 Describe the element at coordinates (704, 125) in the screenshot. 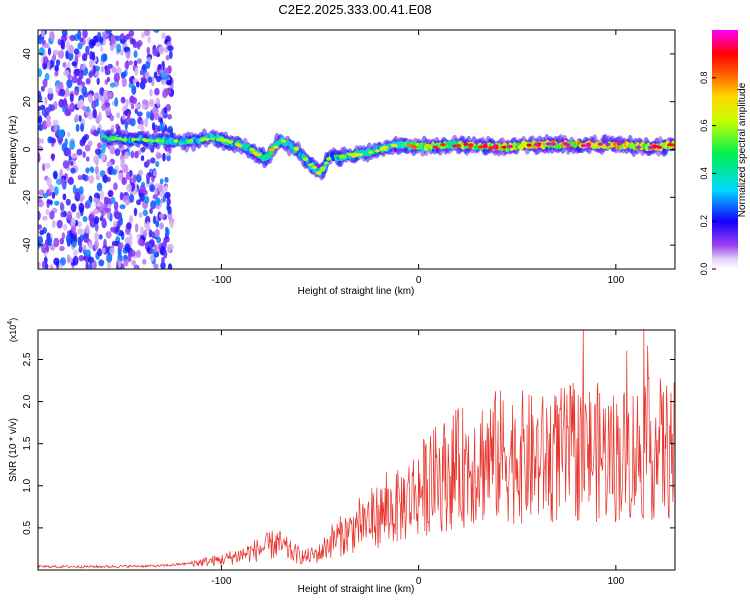

I see `colorbar-tick-label: 0.6` at that location.